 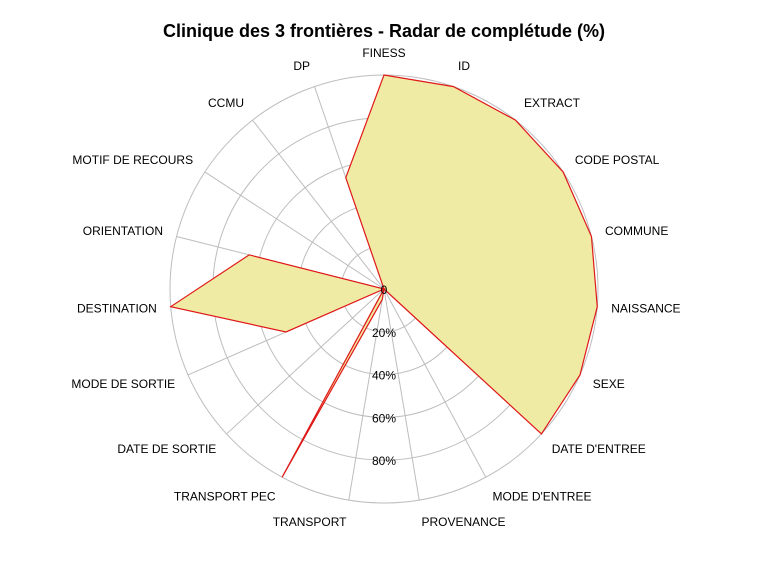 What do you see at coordinates (464, 66) in the screenshot?
I see `category-label: ID` at bounding box center [464, 66].